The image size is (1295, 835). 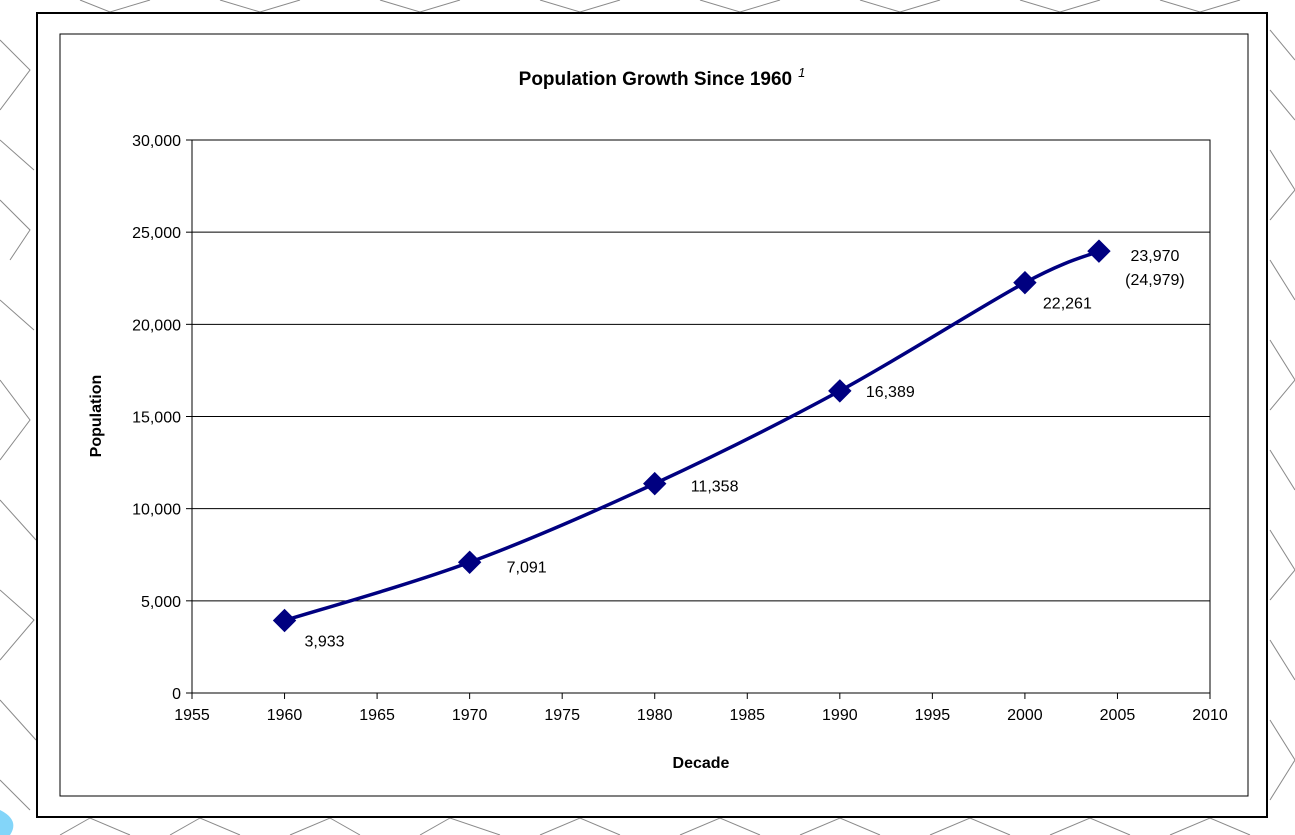 What do you see at coordinates (527, 567) in the screenshot?
I see `data-label: 7,091` at bounding box center [527, 567].